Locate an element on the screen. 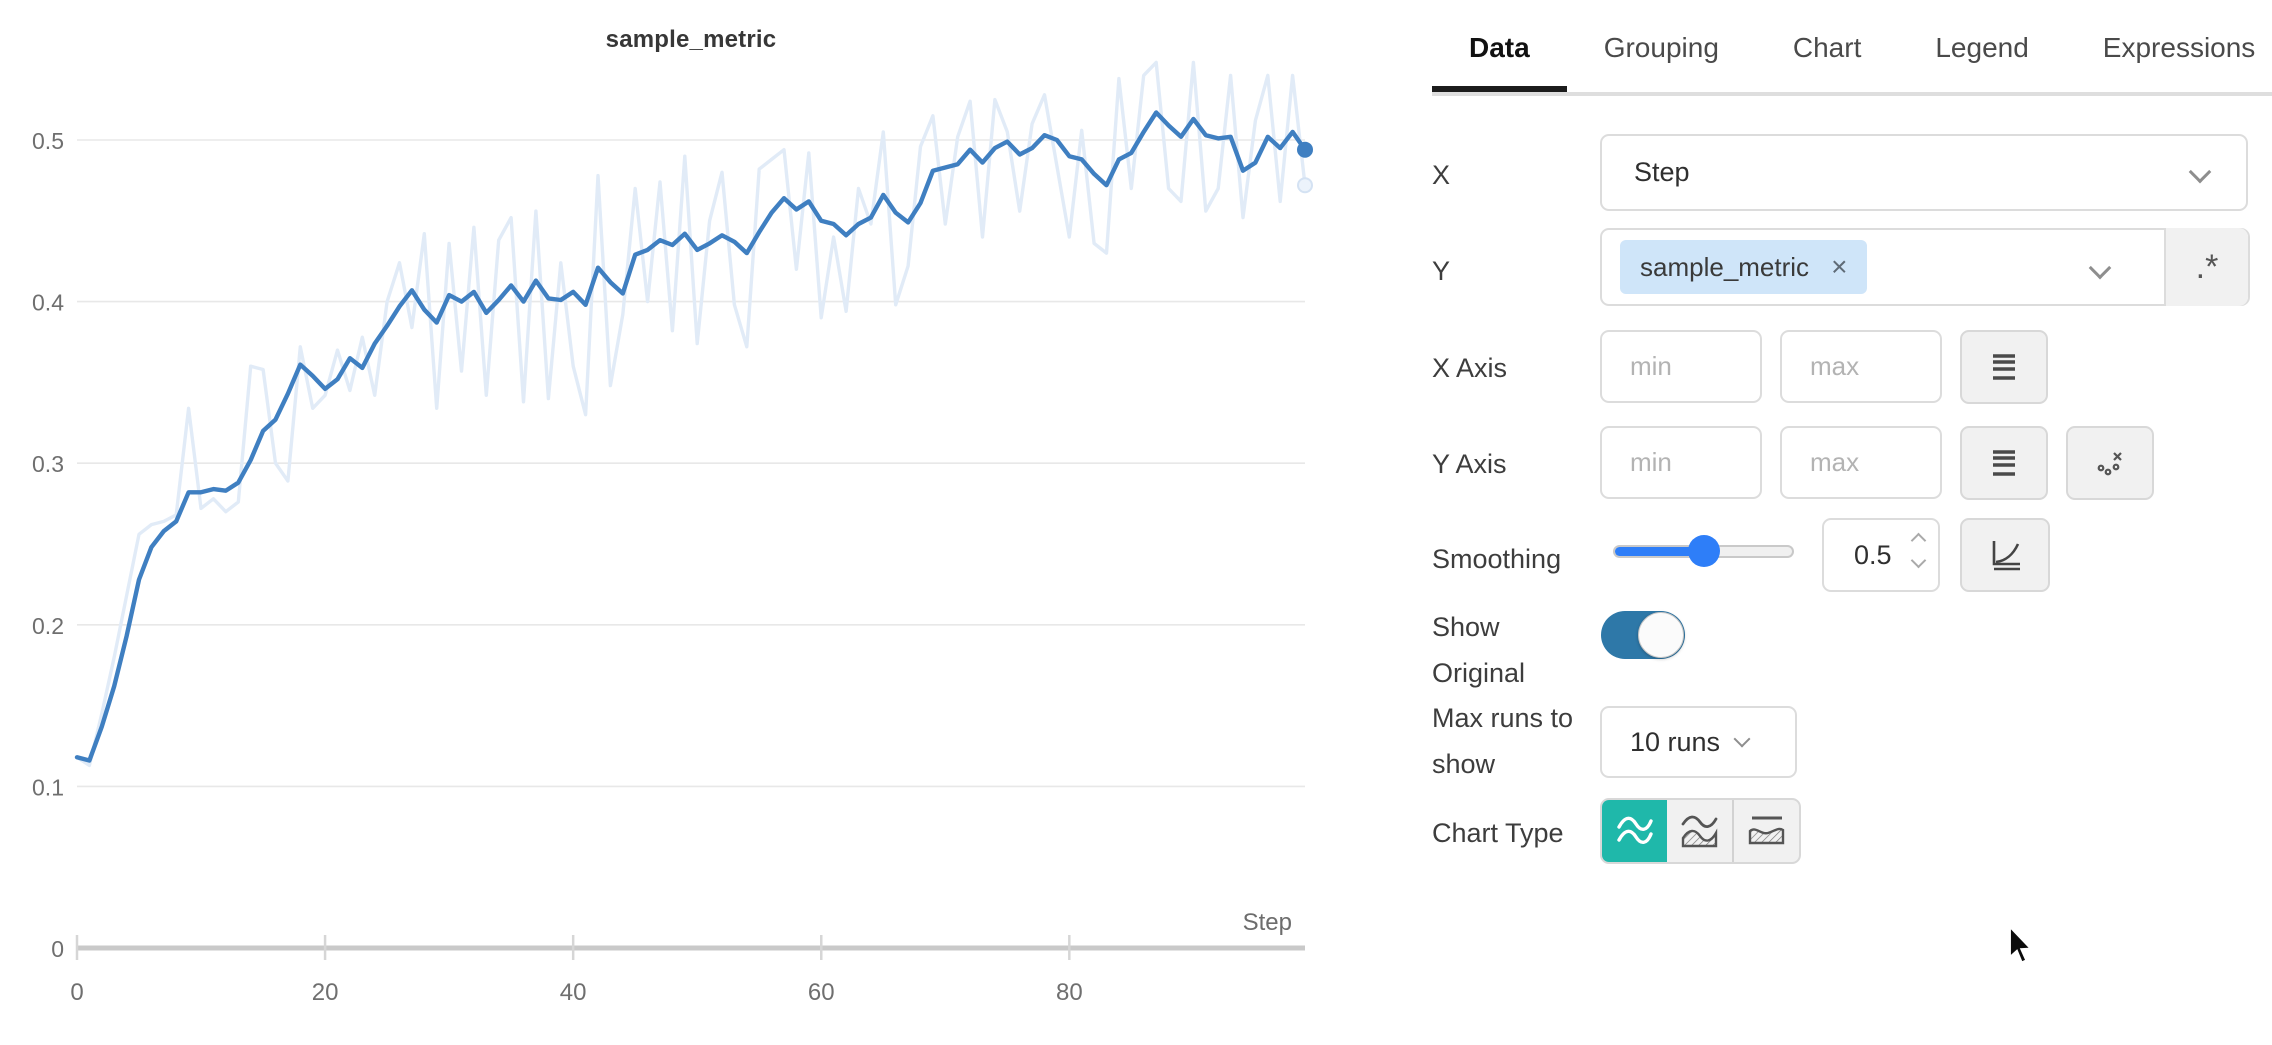 This screenshot has width=2272, height=1045. smoothing-value-spinner: 0.5 is located at coordinates (1881, 555).